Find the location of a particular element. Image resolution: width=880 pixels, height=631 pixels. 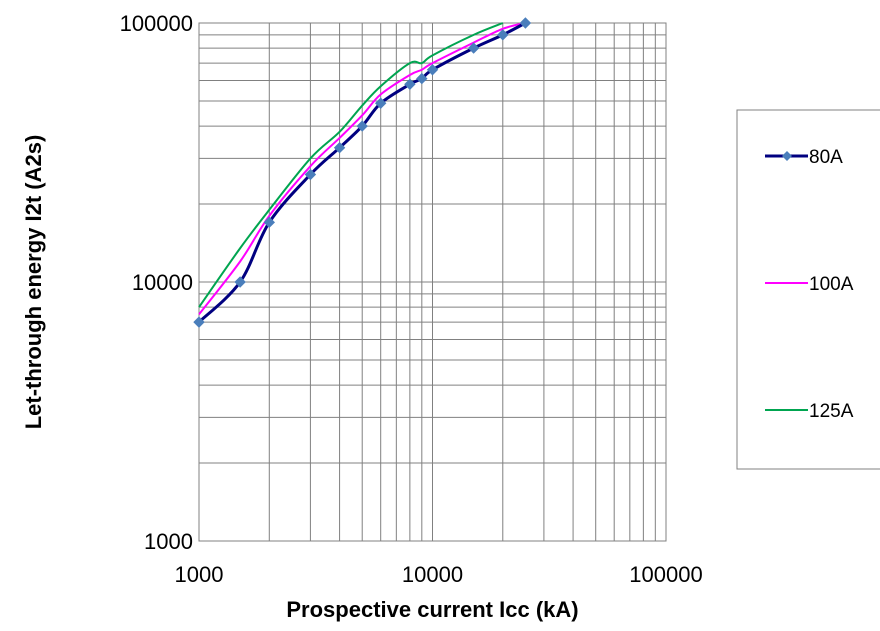

y-axis-title: Let-through energy I2t (A2s) is located at coordinates (33, 282).